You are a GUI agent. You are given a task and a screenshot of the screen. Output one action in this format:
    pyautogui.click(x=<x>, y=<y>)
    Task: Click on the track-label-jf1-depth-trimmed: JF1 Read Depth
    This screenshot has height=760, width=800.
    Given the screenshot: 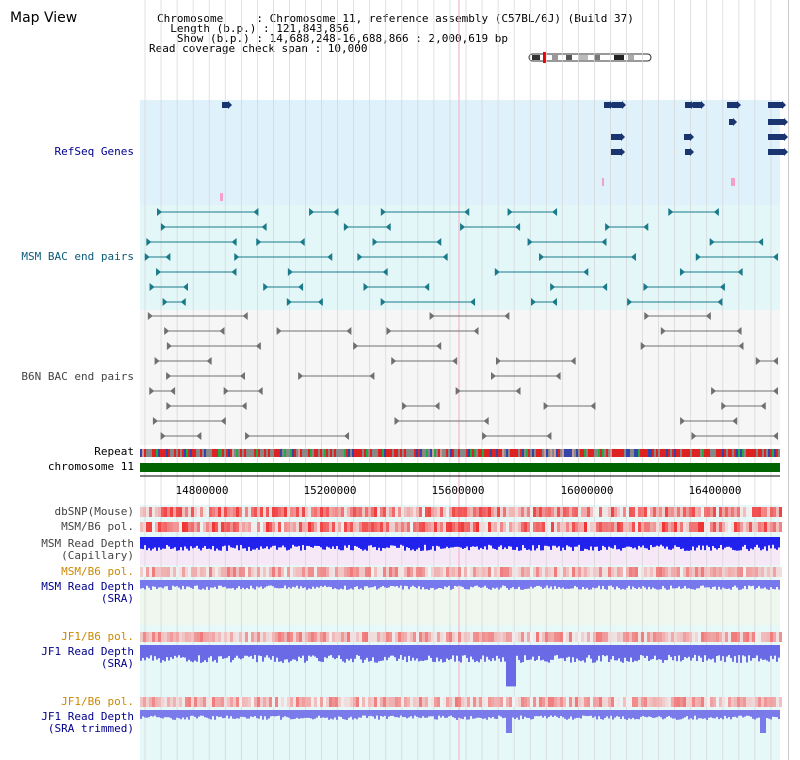 What is the action you would take?
    pyautogui.click(x=87, y=716)
    